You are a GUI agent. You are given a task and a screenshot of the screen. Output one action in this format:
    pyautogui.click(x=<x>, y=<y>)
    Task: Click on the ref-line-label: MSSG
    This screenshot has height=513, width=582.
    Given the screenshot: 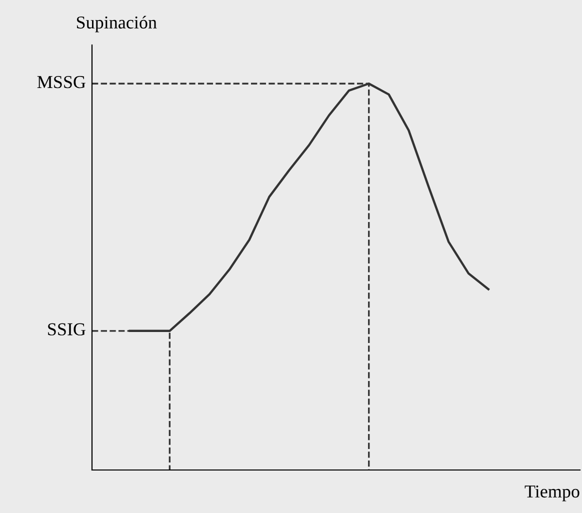 What is the action you would take?
    pyautogui.click(x=61, y=82)
    